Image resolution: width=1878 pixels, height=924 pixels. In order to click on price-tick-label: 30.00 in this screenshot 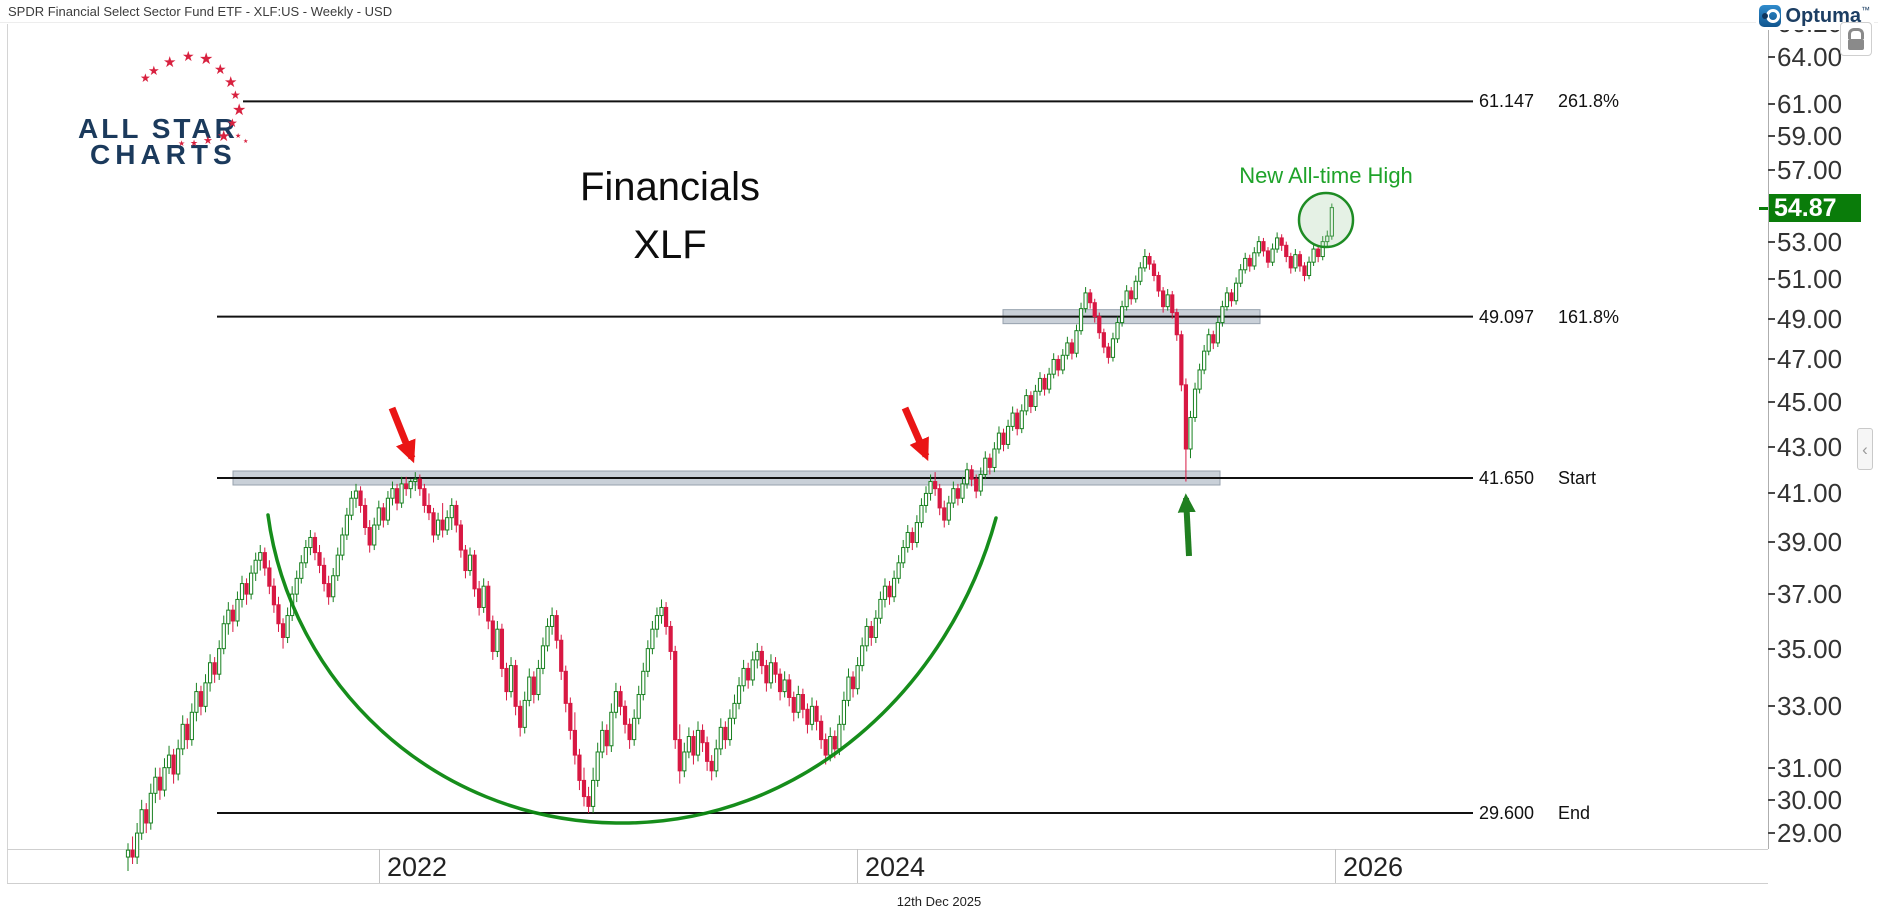, I will do `click(1810, 799)`.